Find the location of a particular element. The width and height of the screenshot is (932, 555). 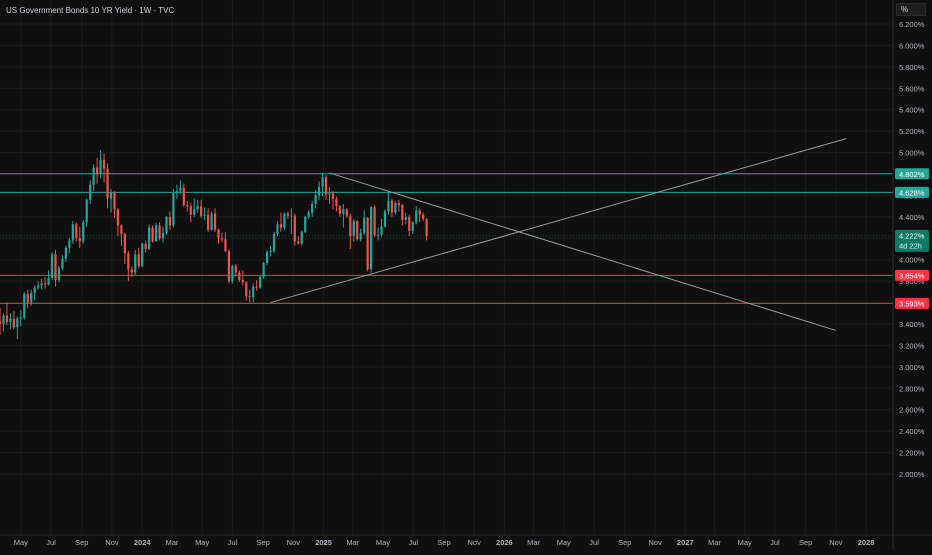

axis-unit-button: % is located at coordinates (911, 9).